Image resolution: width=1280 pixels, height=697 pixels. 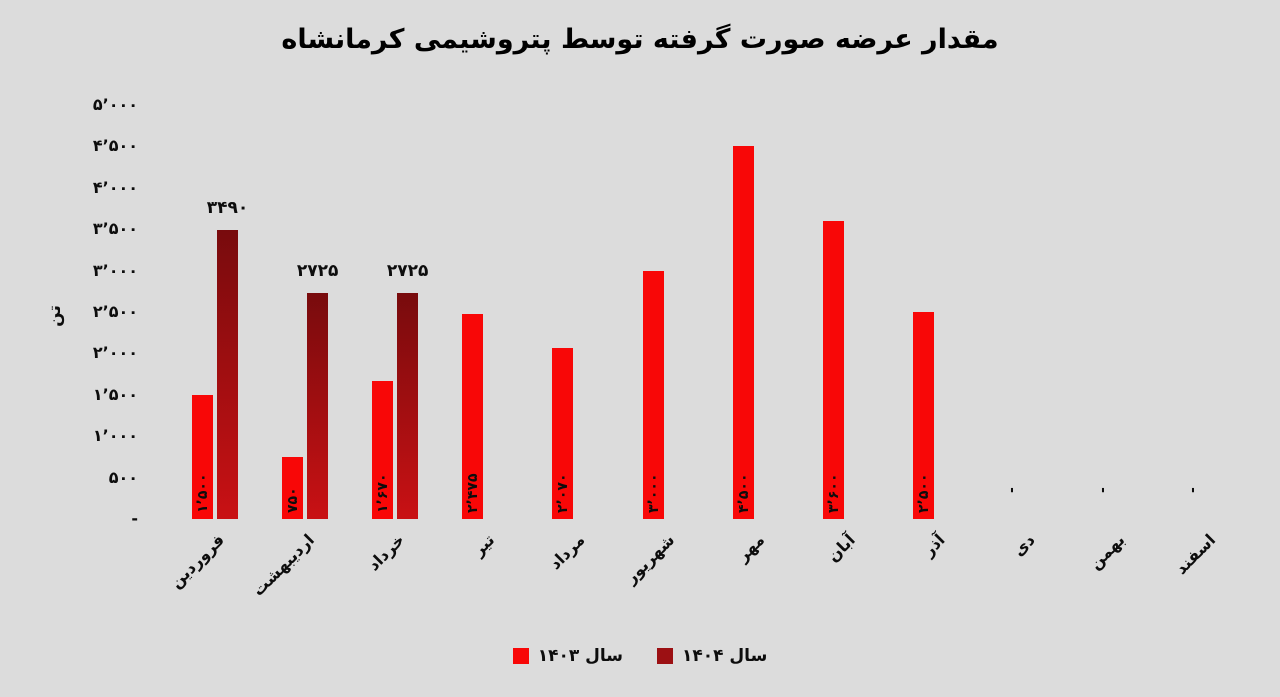 What do you see at coordinates (383, 493) in the screenshot?
I see `bar-value-label: ۱’۶۷۰` at bounding box center [383, 493].